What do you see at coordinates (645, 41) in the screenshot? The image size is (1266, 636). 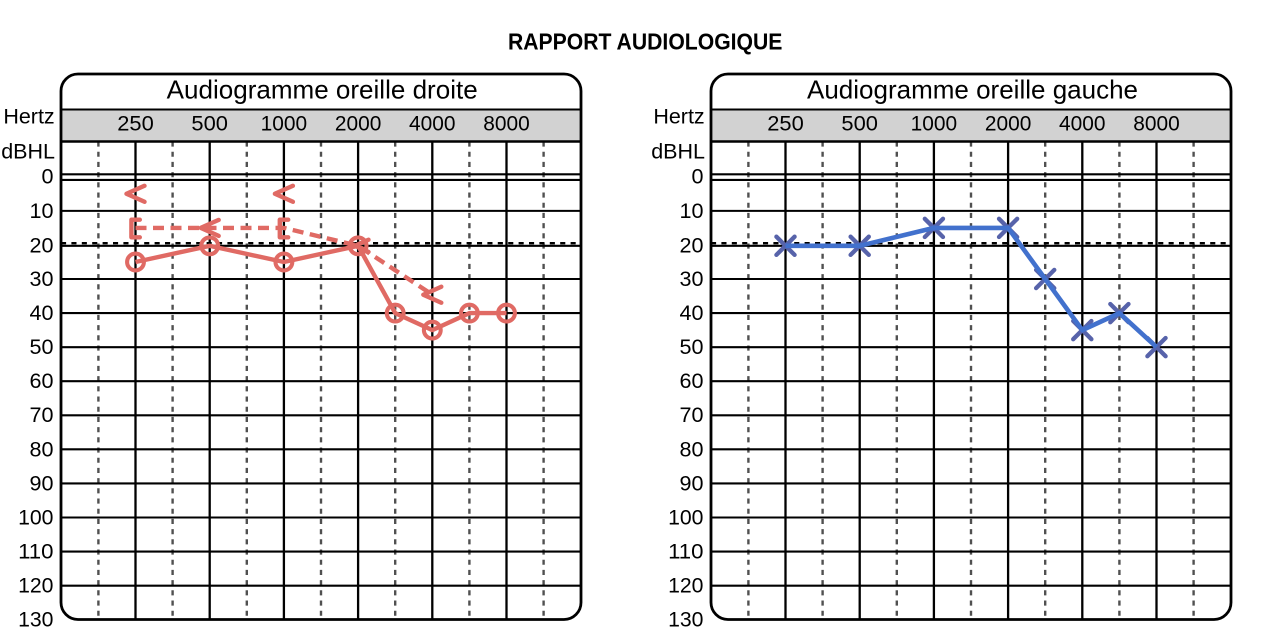 I see `svg-text: RAPPORT AUDIOLOGIQUE` at bounding box center [645, 41].